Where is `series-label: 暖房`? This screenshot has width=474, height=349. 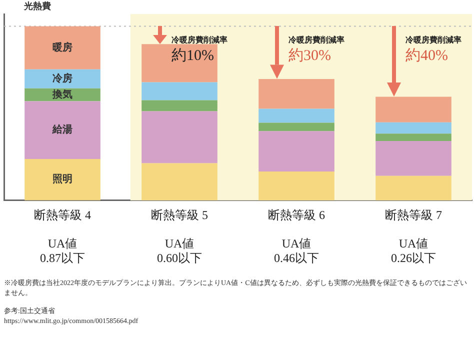
series-label: 暖房 is located at coordinates (62, 47).